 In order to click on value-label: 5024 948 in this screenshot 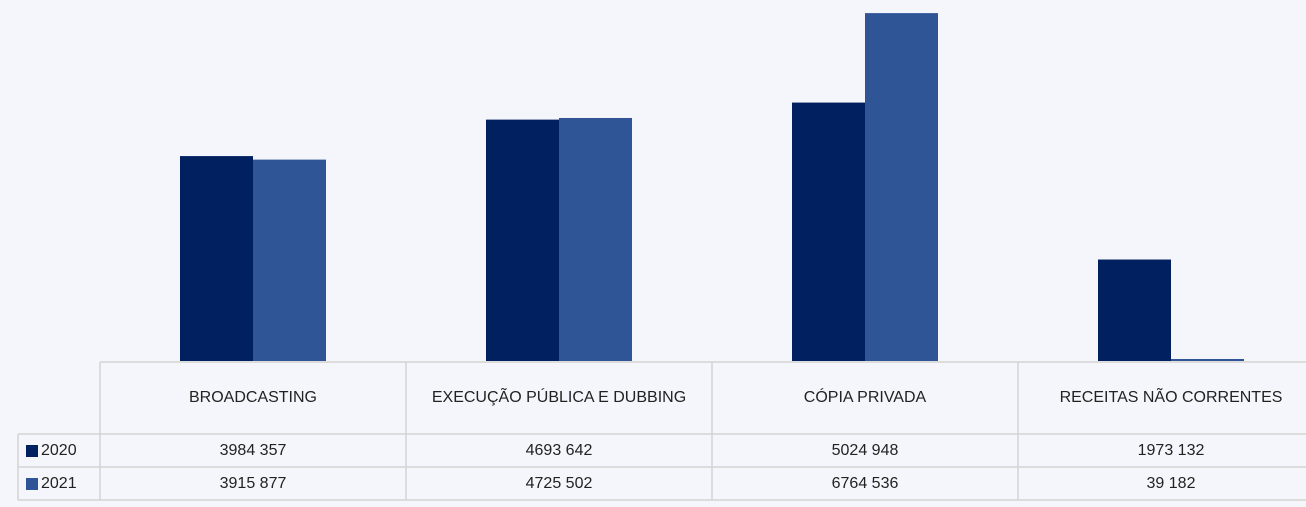, I will do `click(865, 450)`.